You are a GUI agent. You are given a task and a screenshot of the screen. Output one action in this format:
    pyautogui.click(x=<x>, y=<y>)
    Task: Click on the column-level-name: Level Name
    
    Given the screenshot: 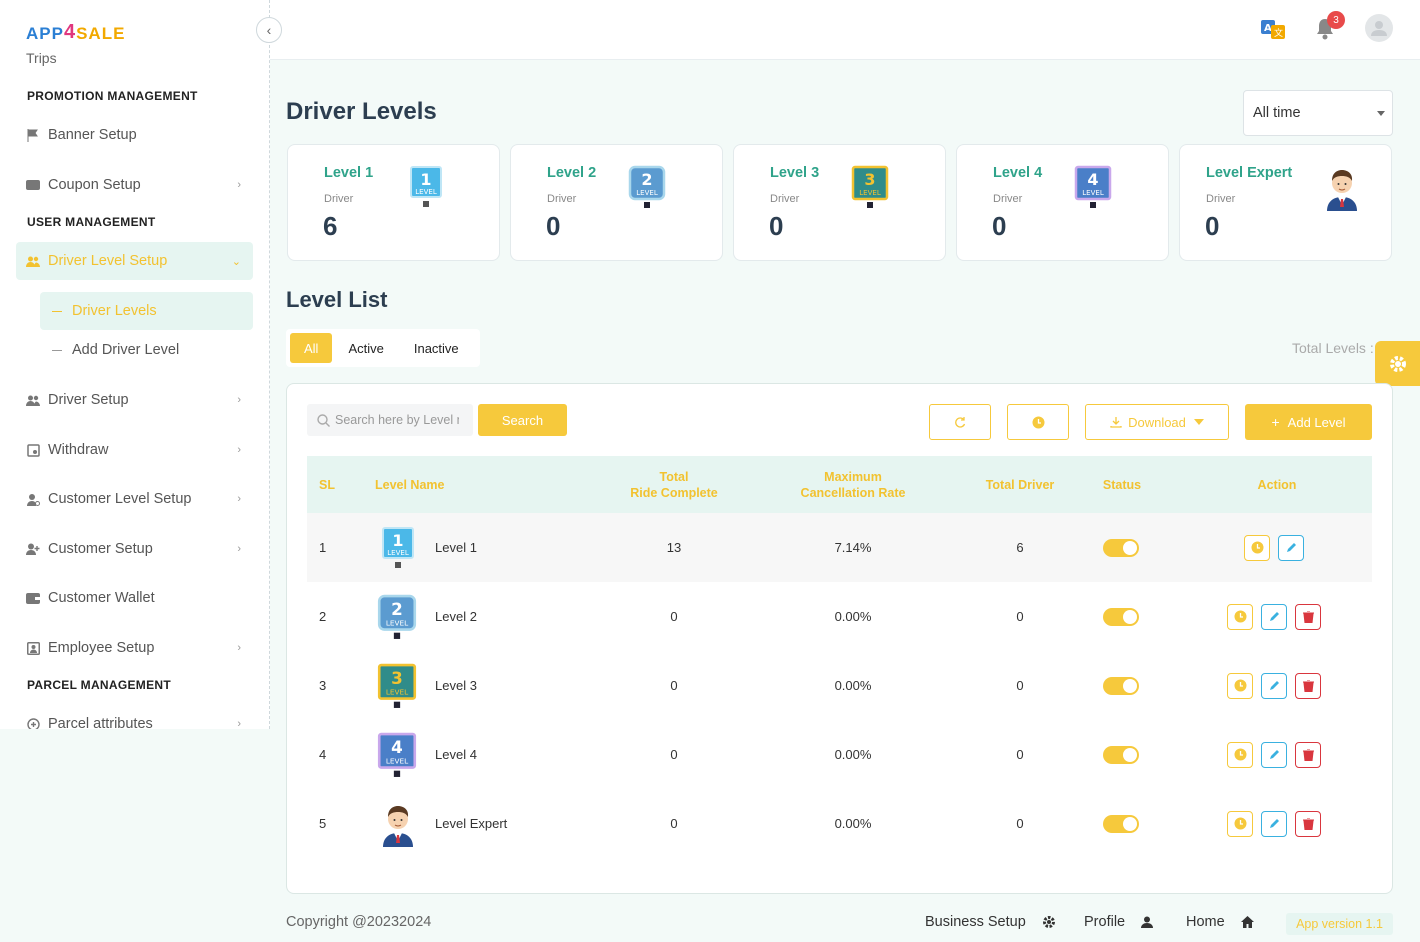 What is the action you would take?
    pyautogui.click(x=410, y=484)
    